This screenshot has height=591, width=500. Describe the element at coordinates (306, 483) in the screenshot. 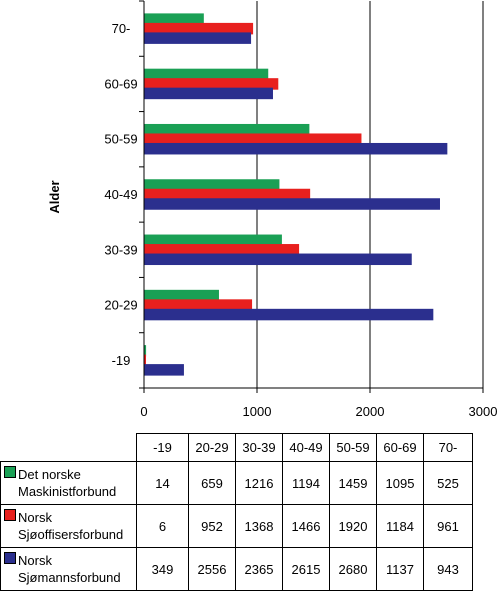

I see `table-cell: 1194` at that location.